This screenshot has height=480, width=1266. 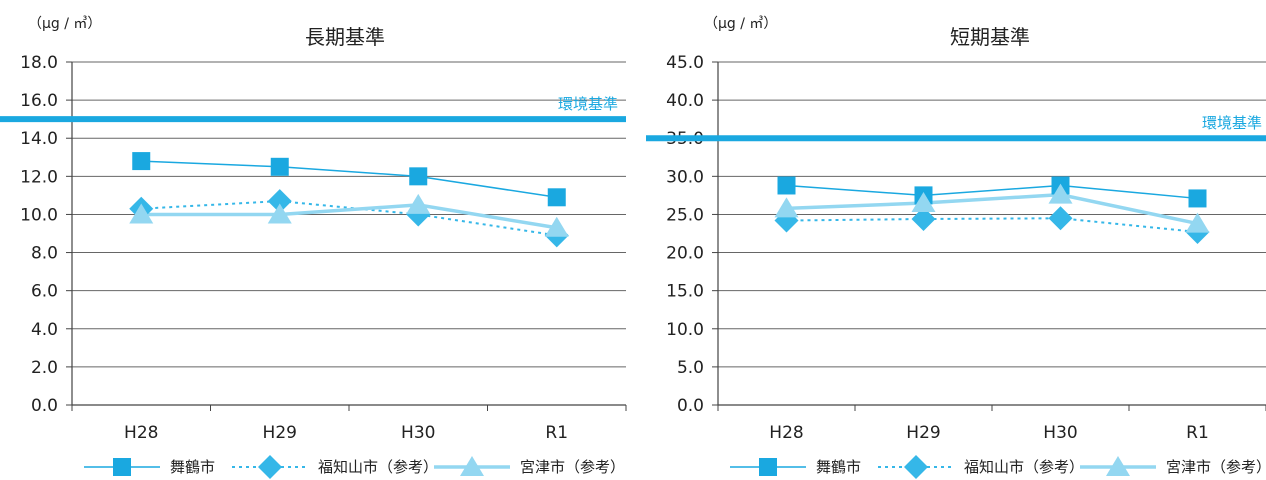 What do you see at coordinates (685, 177) in the screenshot?
I see `y-tick-label: 30.0` at bounding box center [685, 177].